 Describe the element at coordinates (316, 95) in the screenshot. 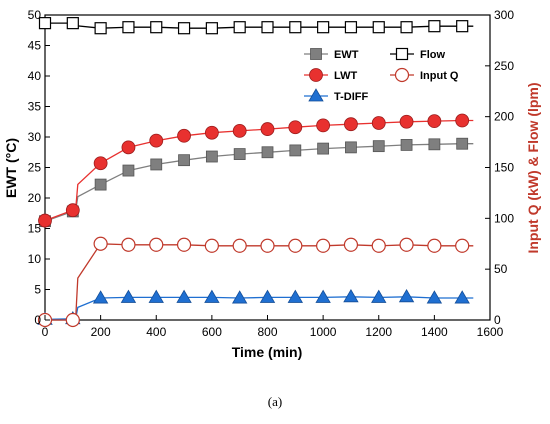

I see `legend-t-diff-marker` at that location.